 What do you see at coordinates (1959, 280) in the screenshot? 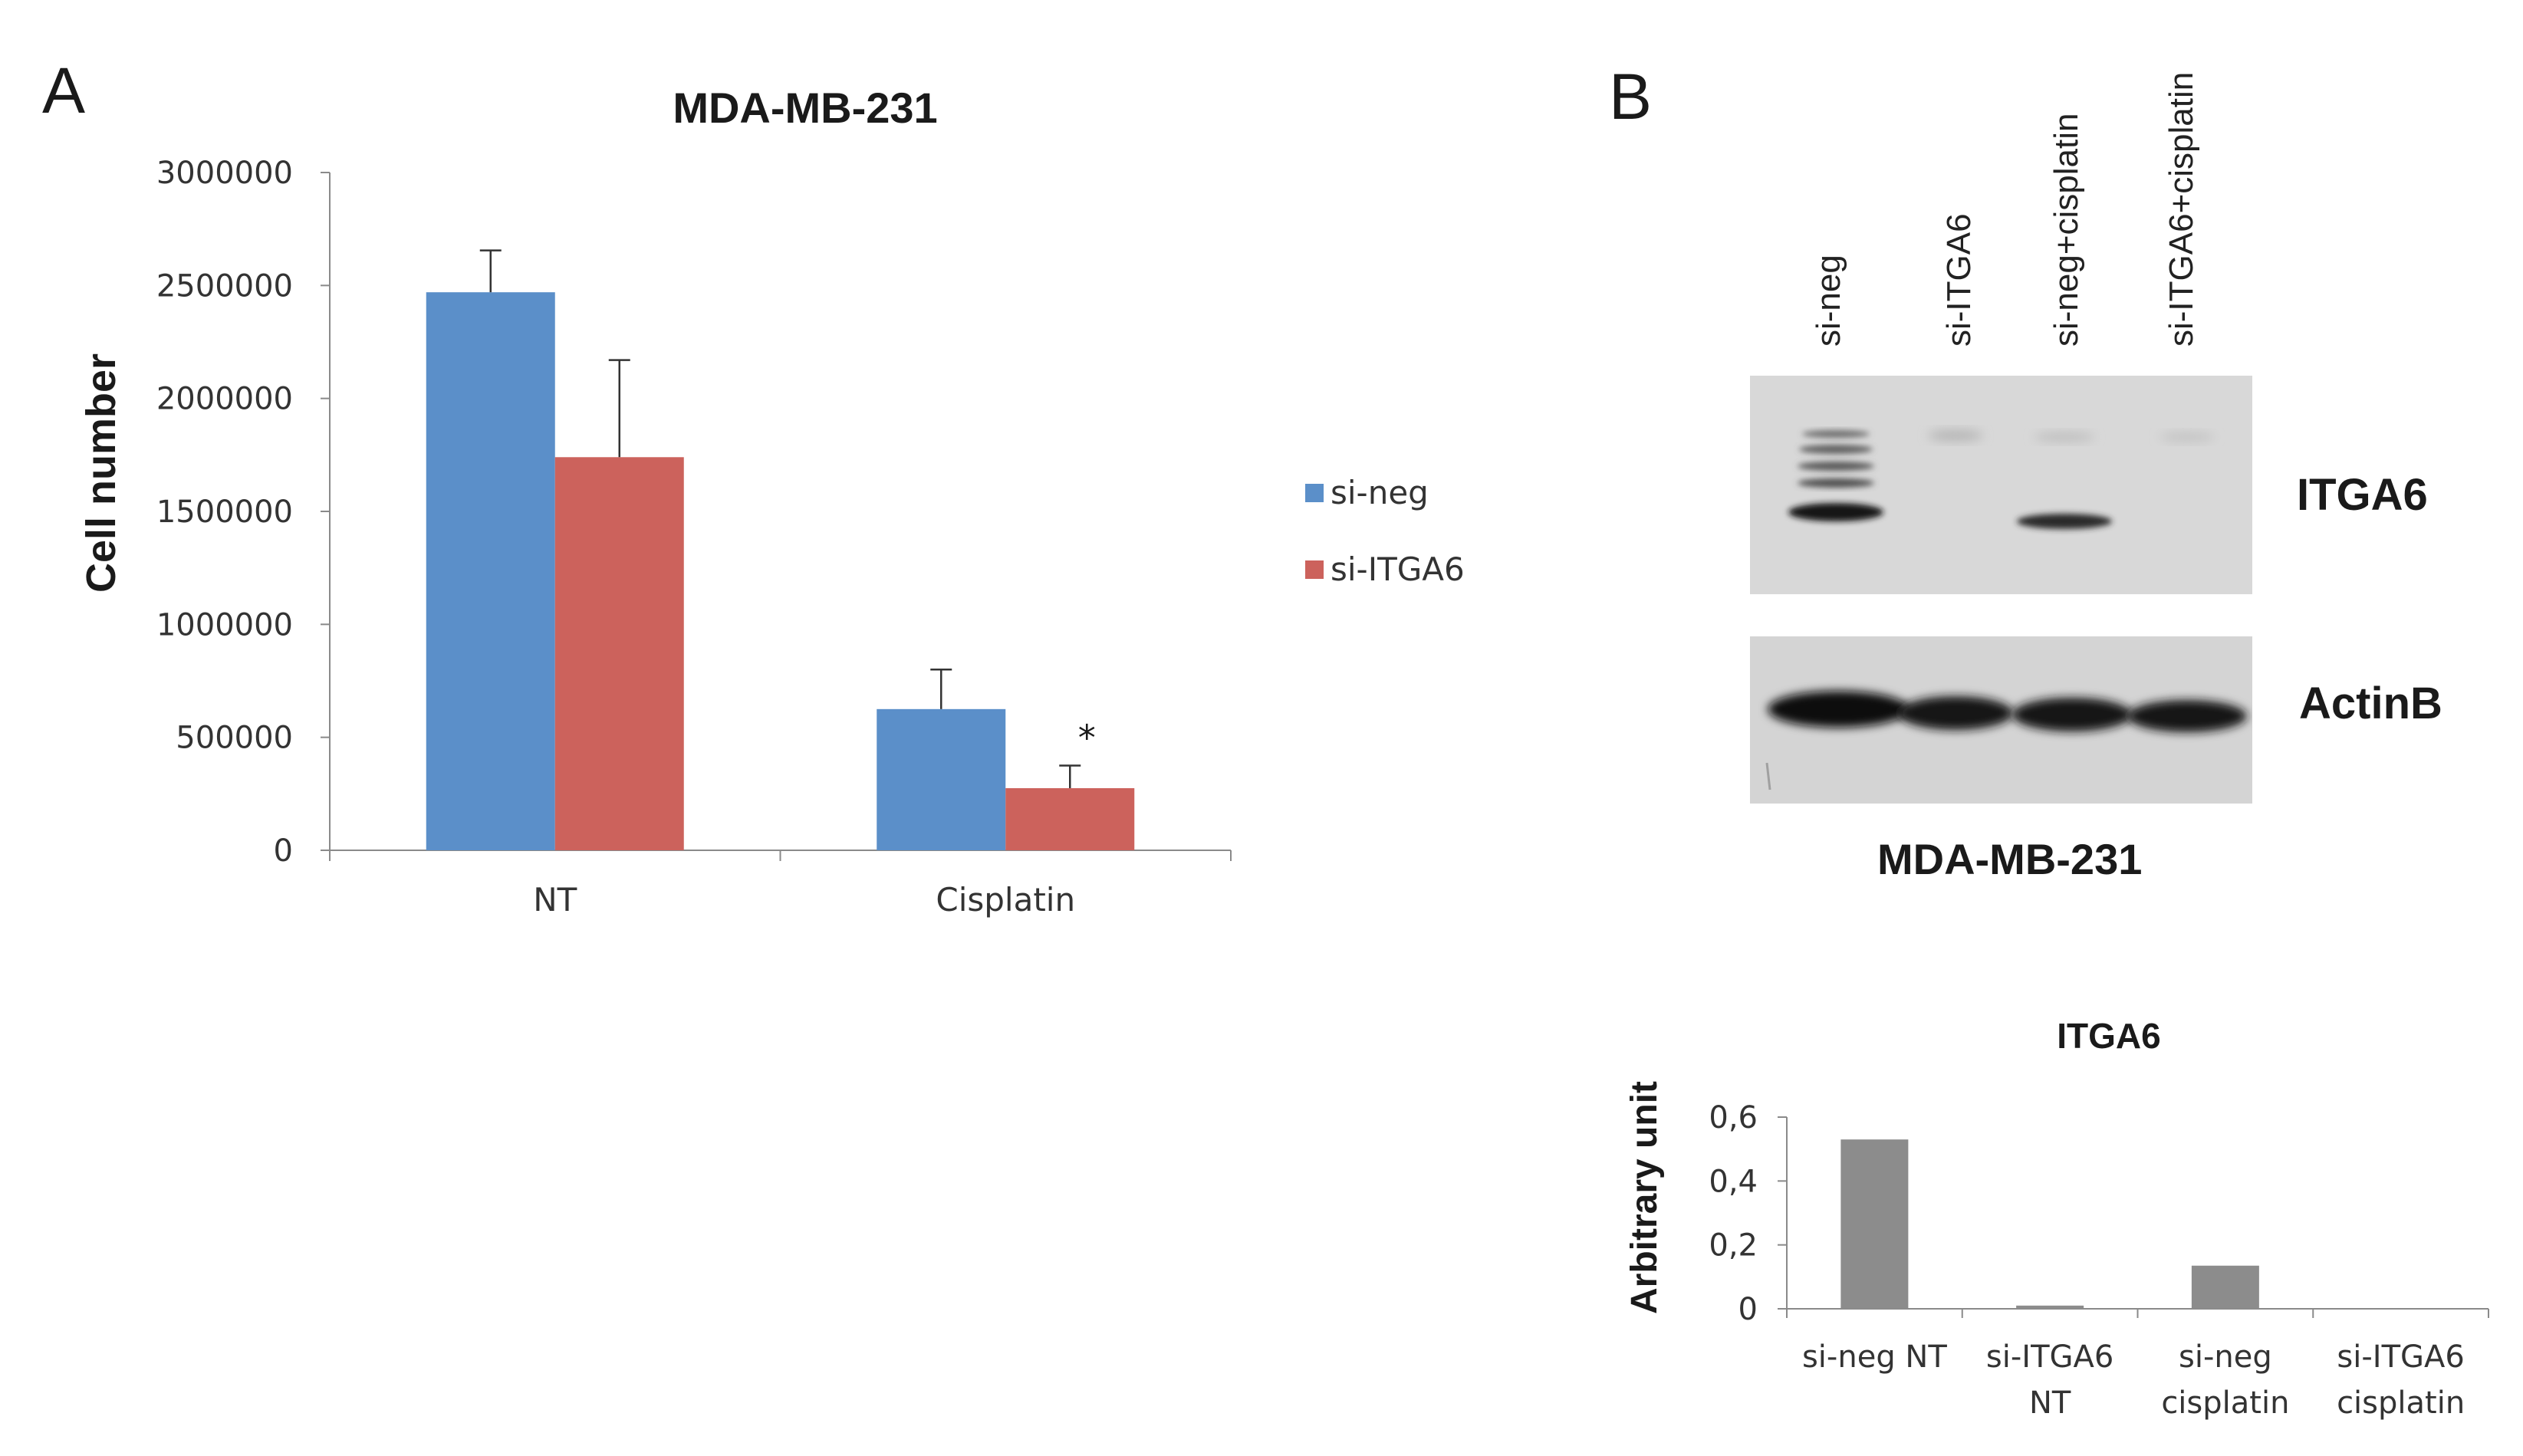
I see `lane-label-si-itga6: si-ITGA6` at bounding box center [1959, 280].